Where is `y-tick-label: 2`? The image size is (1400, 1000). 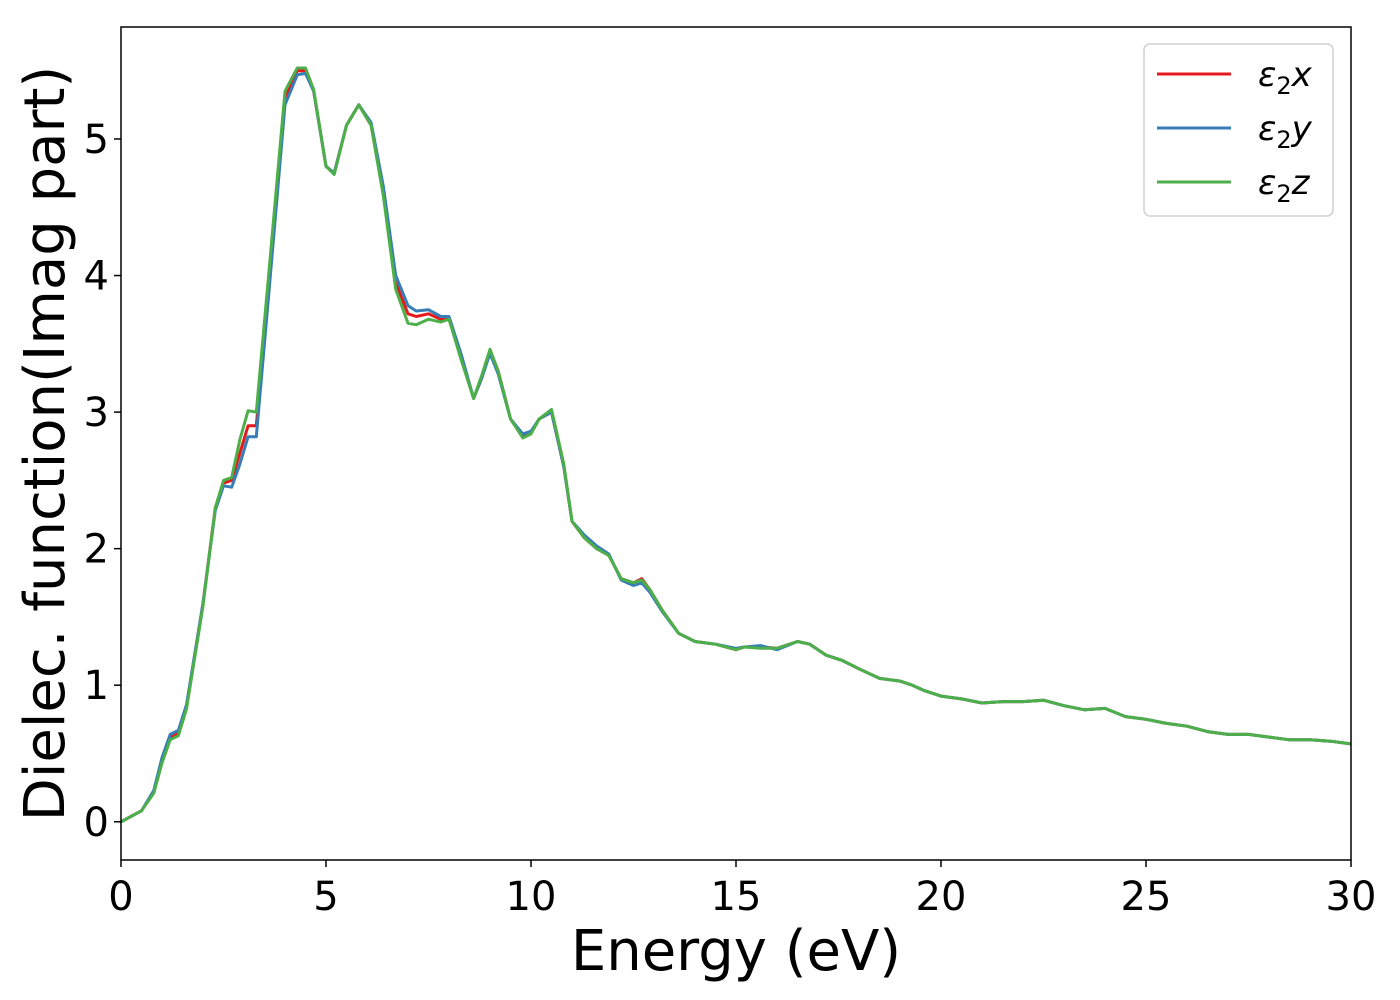 y-tick-label: 2 is located at coordinates (96, 550).